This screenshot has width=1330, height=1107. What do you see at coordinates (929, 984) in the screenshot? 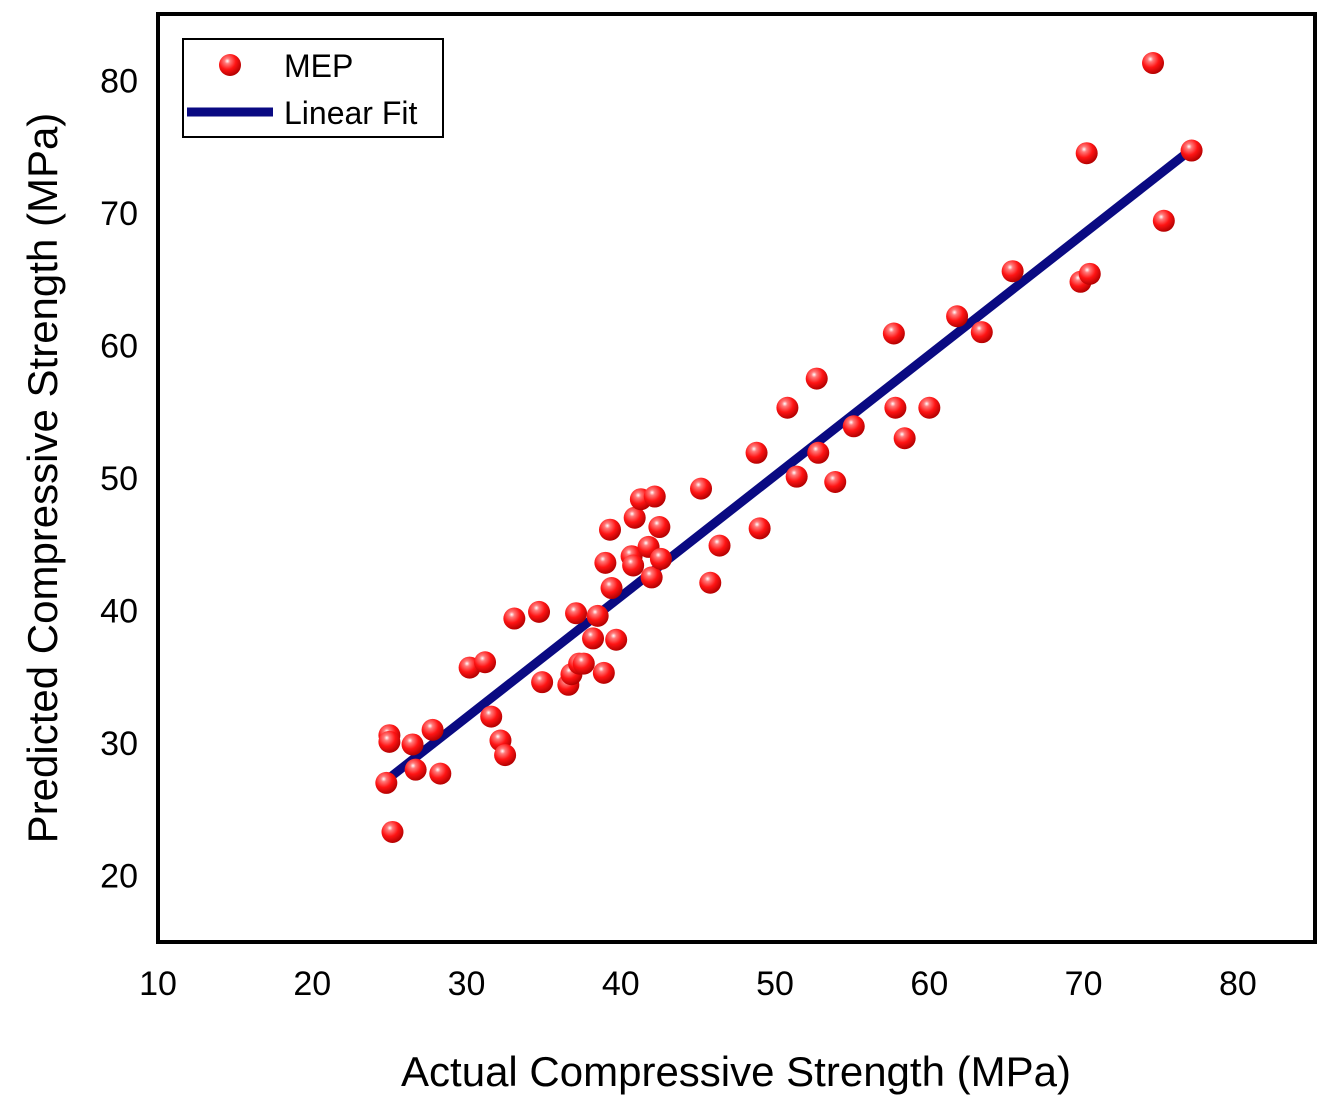
I see `x-tick-label: 60` at bounding box center [929, 984].